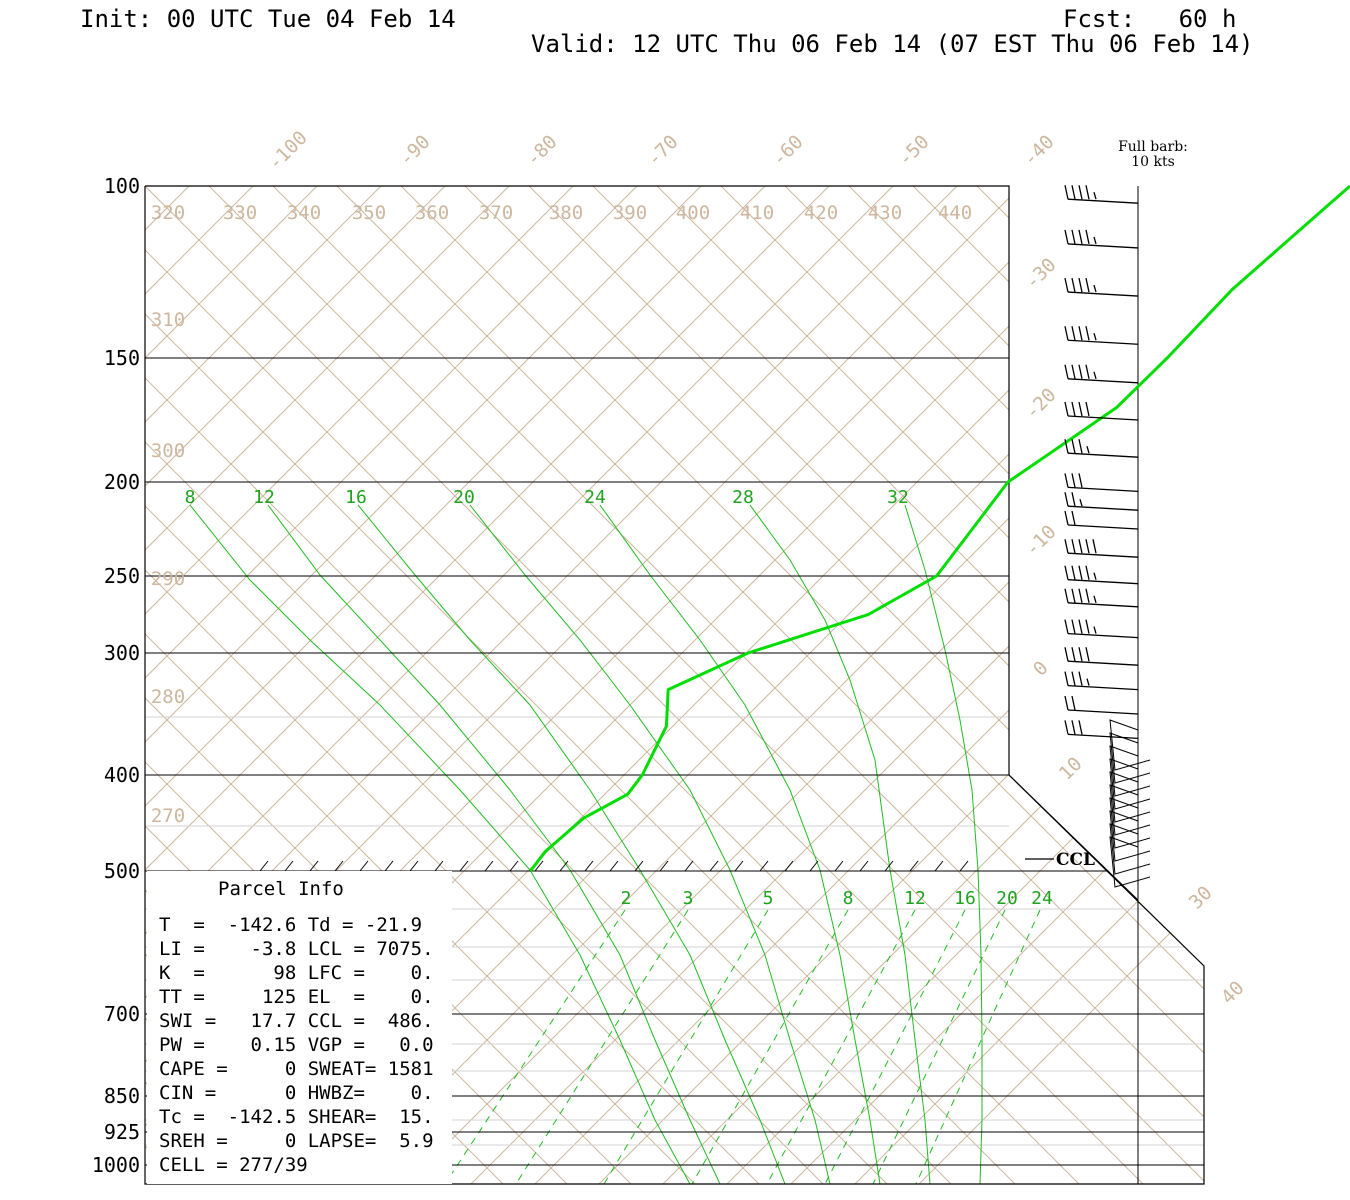 This screenshot has height=1200, width=1350. Describe the element at coordinates (1041, 274) in the screenshot. I see `temperature-label: -30` at that location.